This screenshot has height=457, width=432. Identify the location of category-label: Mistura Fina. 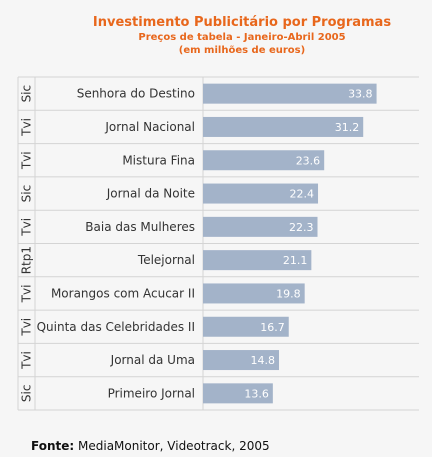
(158, 160).